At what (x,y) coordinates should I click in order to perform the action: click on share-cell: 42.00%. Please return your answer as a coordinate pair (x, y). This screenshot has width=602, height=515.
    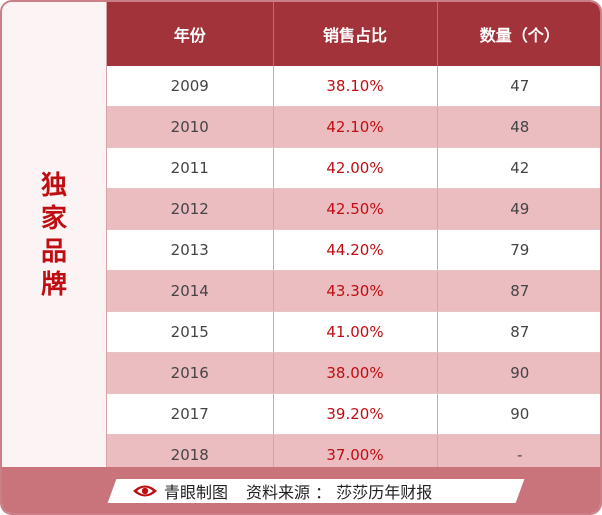
    Looking at the image, I should click on (355, 168).